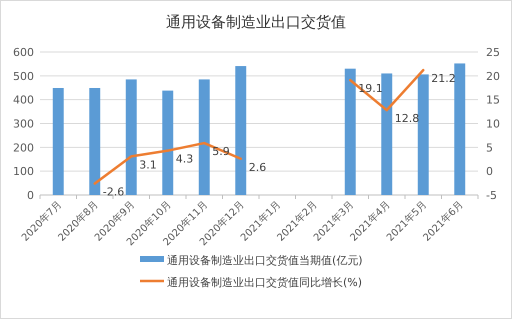 Image resolution: width=512 pixels, height=319 pixels. What do you see at coordinates (23, 124) in the screenshot?
I see `y-tick-label: 300` at bounding box center [23, 124].